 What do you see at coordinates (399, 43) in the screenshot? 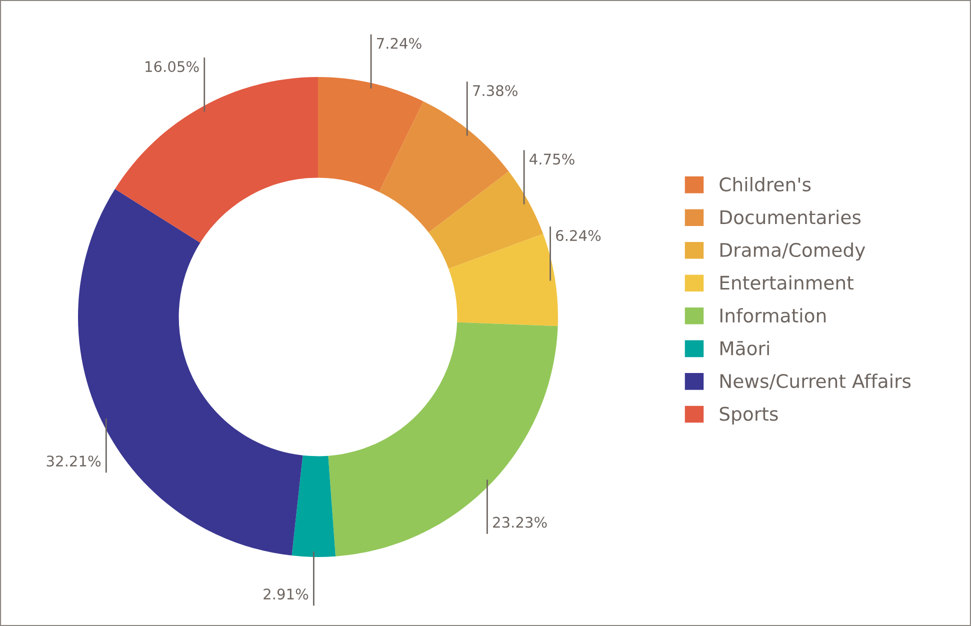
I see `data-label: 7.24%` at bounding box center [399, 43].